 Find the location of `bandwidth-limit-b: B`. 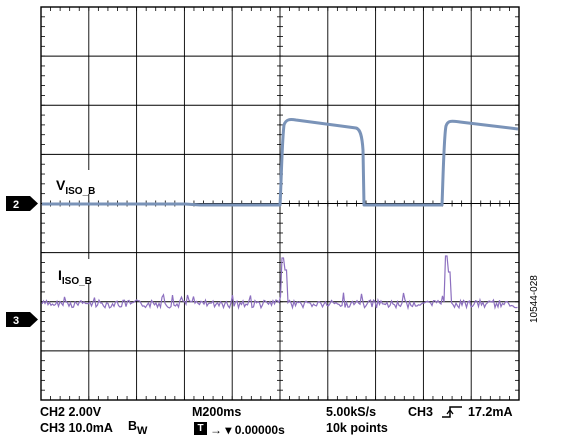

bandwidth-limit-b: B is located at coordinates (133, 426).